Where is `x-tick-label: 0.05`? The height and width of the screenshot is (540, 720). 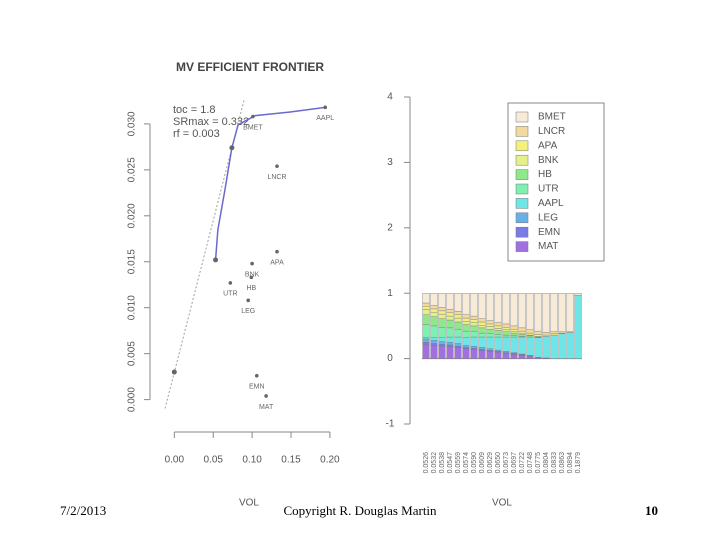
x-tick-label: 0.05 is located at coordinates (213, 460).